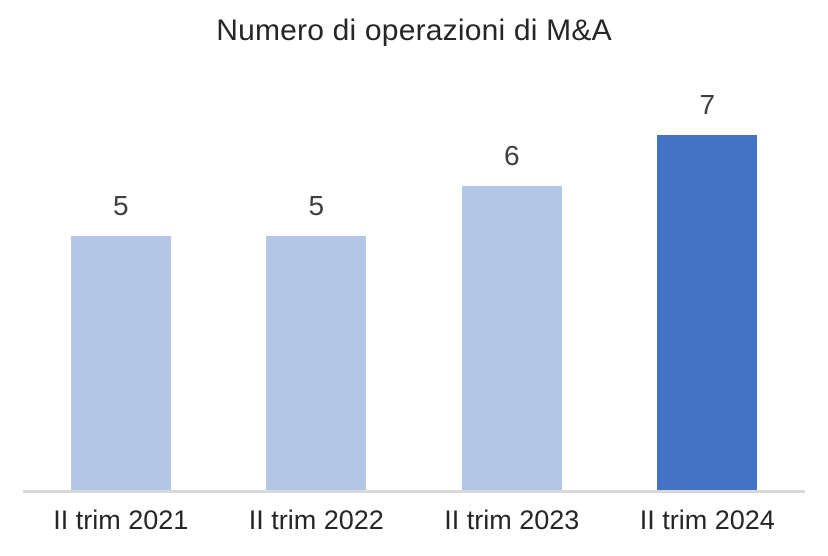 The width and height of the screenshot is (828, 556). Describe the element at coordinates (414, 30) in the screenshot. I see `chart-title: Numero di operazioni di M&A` at that location.